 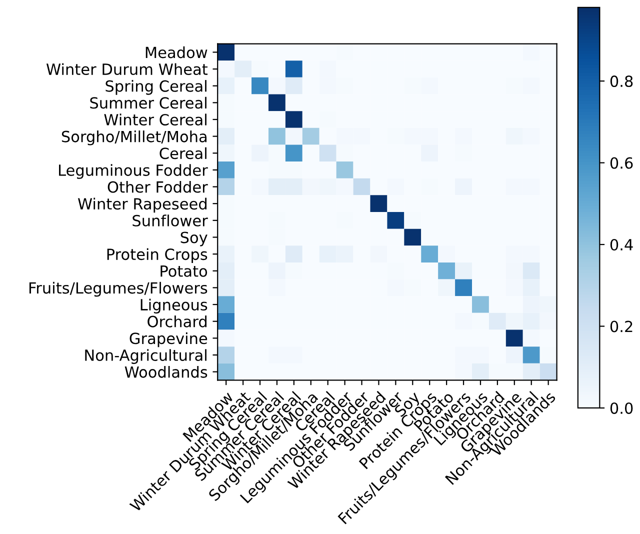 I want to click on color-bar-label: 0.8, so click(x=621, y=82).